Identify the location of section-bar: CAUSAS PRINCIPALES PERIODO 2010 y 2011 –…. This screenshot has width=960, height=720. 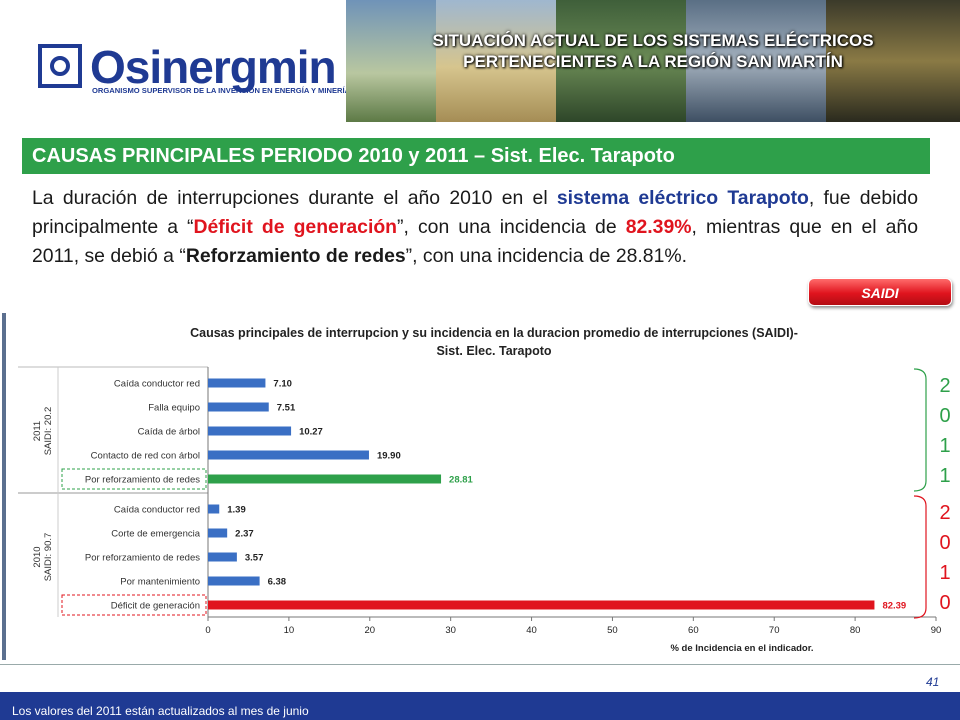
(476, 156).